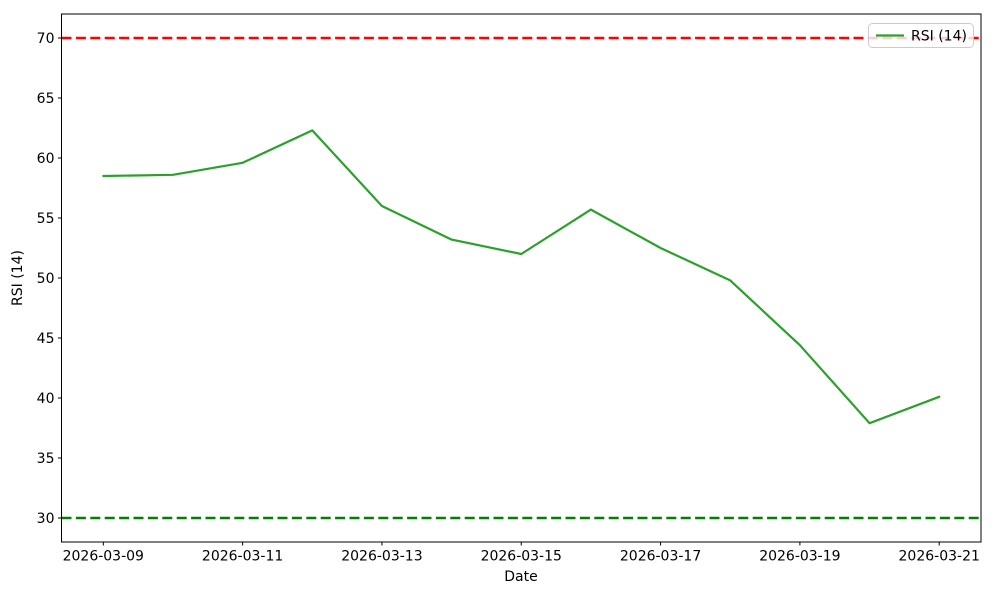 The height and width of the screenshot is (600, 1000). What do you see at coordinates (46, 399) in the screenshot?
I see `y-tick-label: 40` at bounding box center [46, 399].